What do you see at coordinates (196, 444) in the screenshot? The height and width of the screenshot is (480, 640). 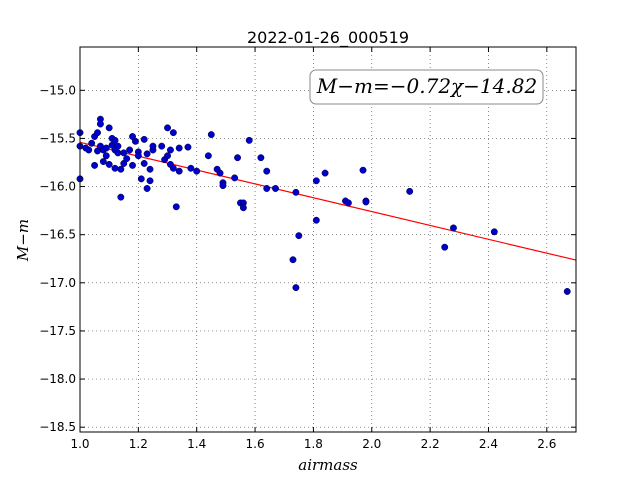 I see `x-tick-label: 1.4` at bounding box center [196, 444].